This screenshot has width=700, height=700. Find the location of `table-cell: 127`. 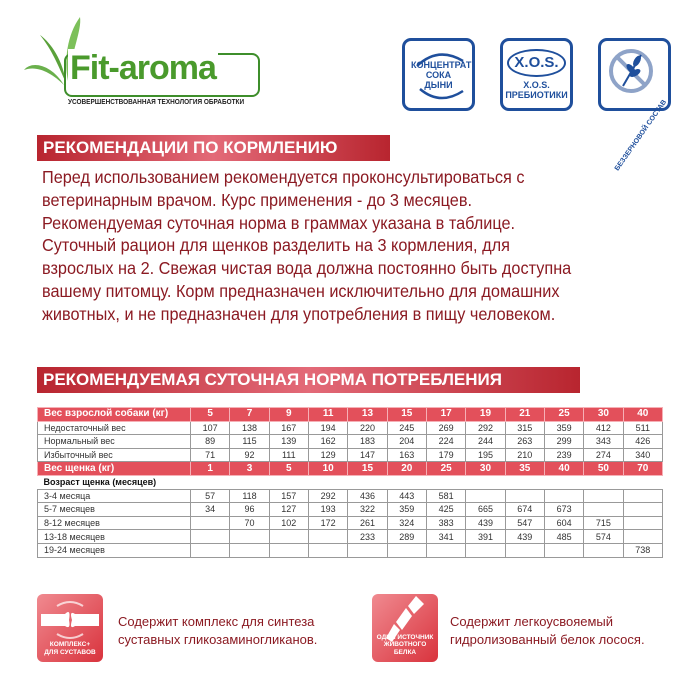

table-cell: 127 is located at coordinates (288, 509).